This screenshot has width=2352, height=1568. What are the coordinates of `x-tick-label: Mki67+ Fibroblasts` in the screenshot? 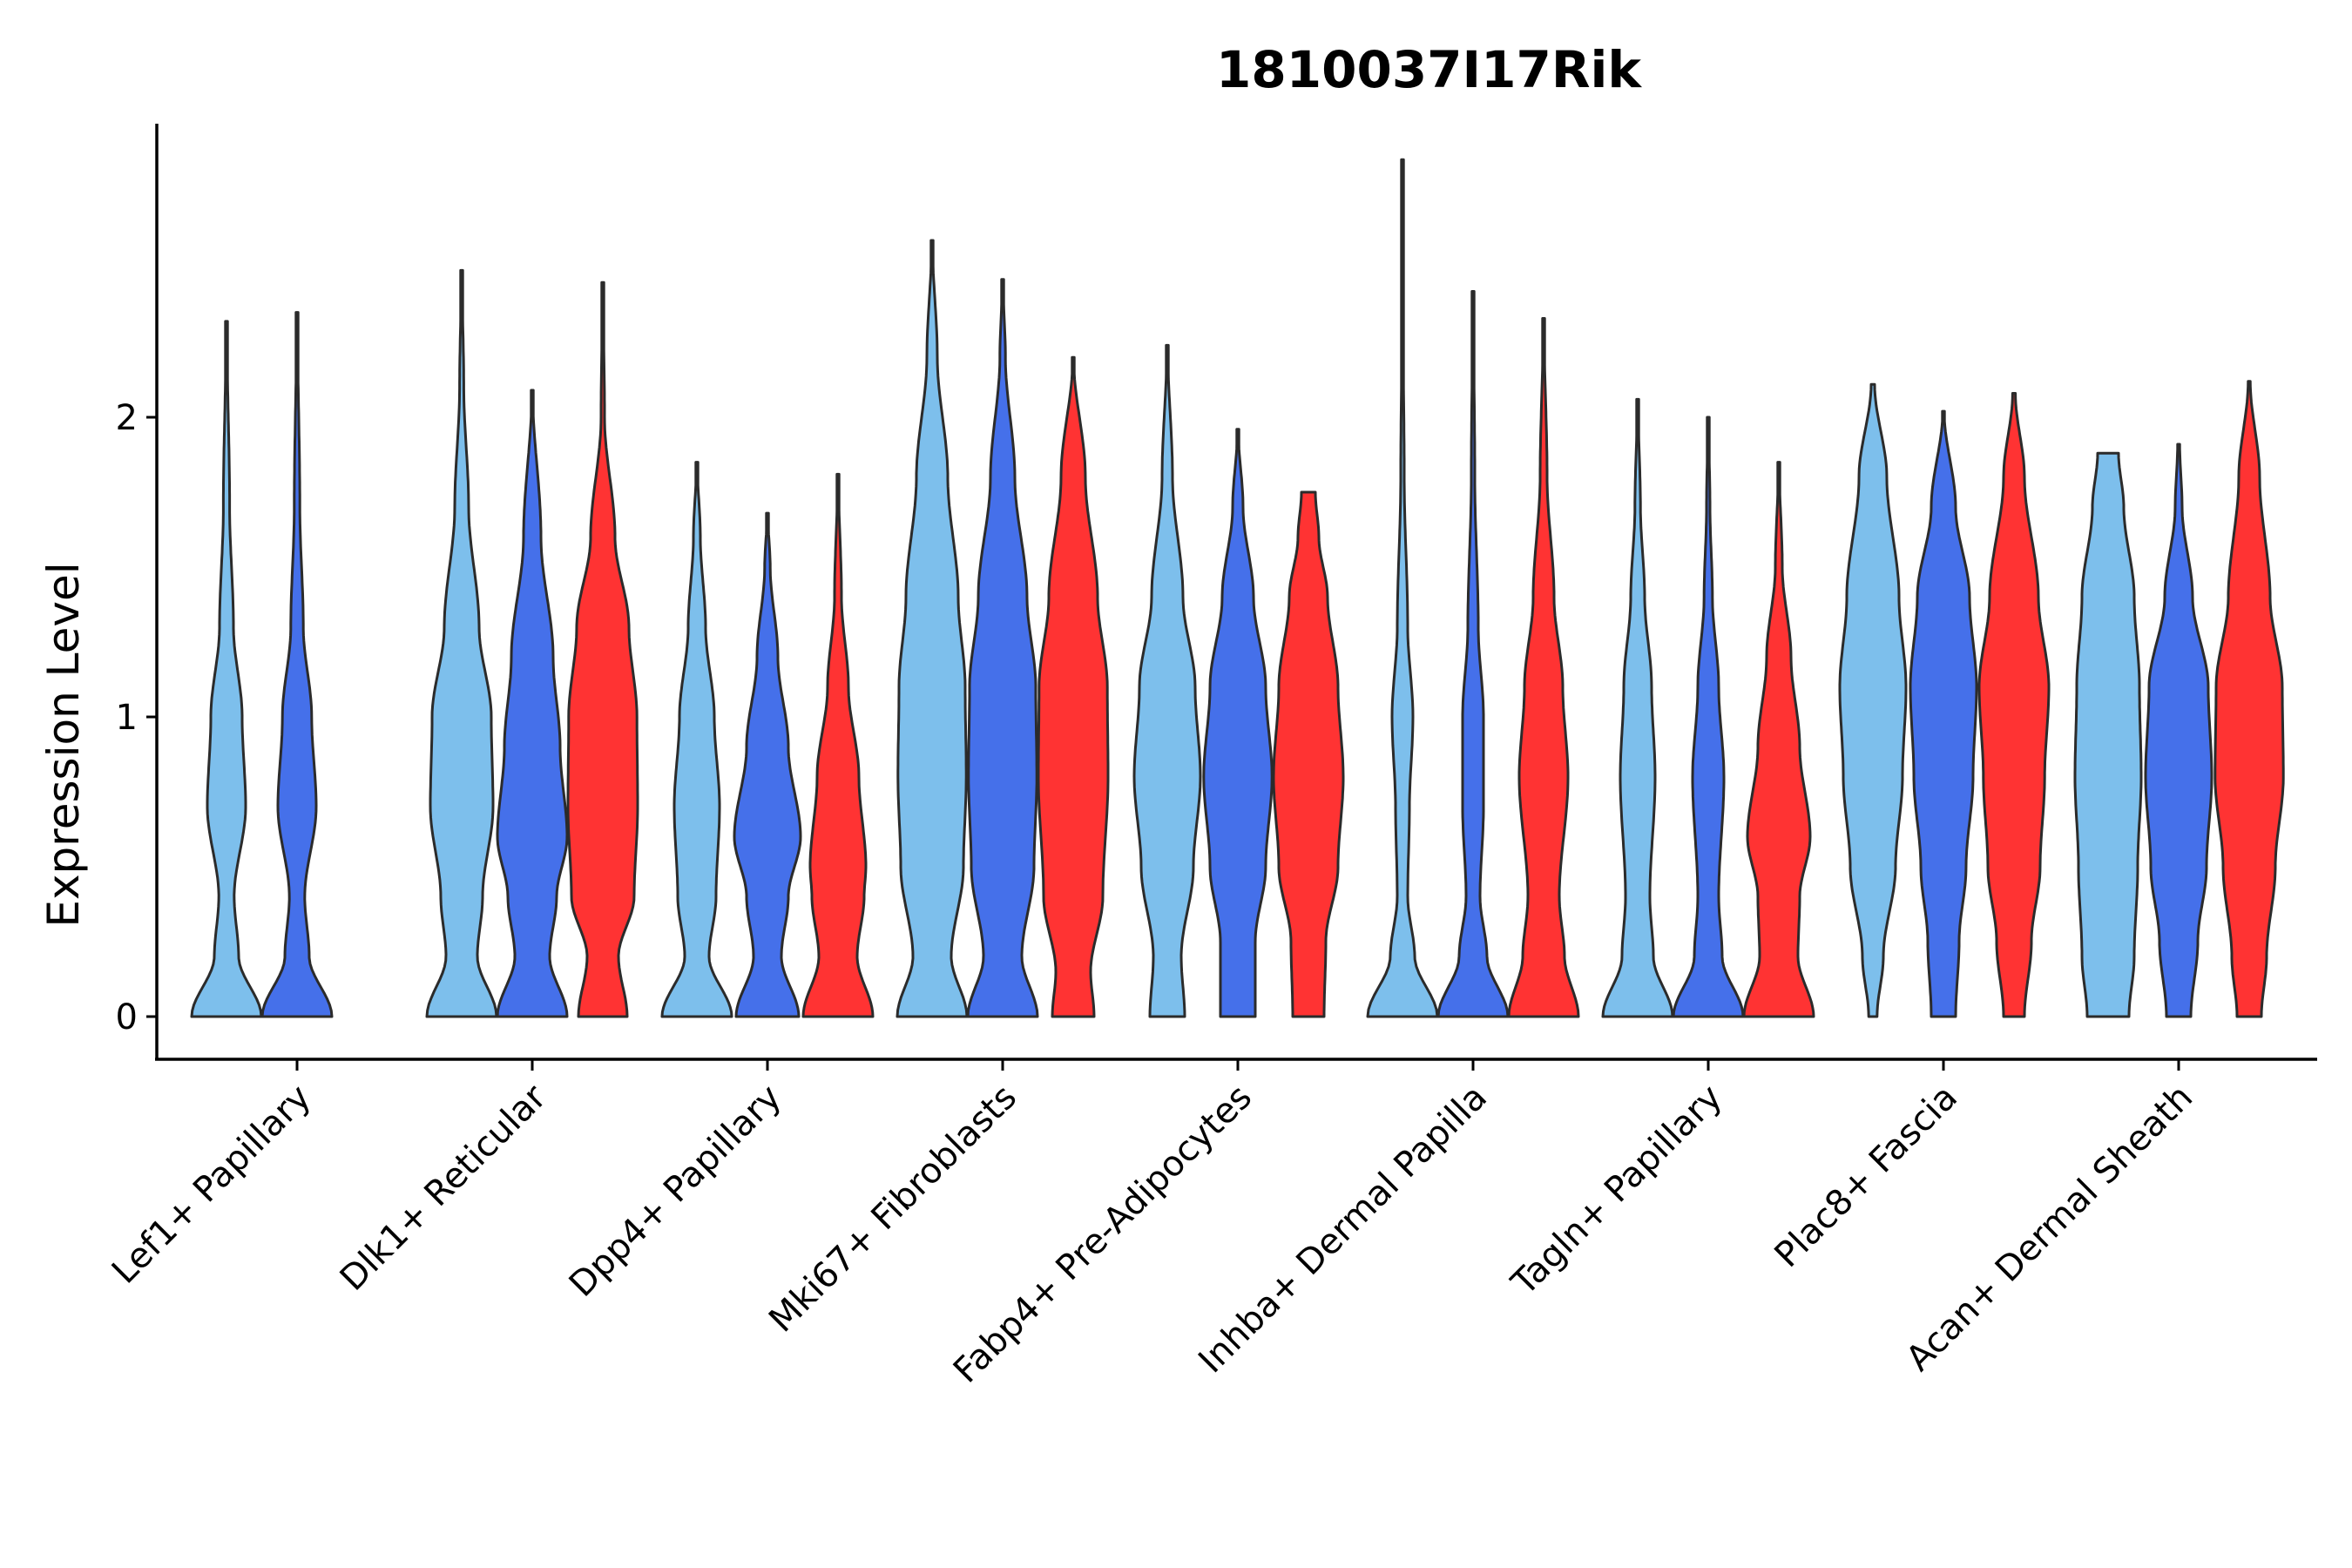 It's located at (893, 1209).